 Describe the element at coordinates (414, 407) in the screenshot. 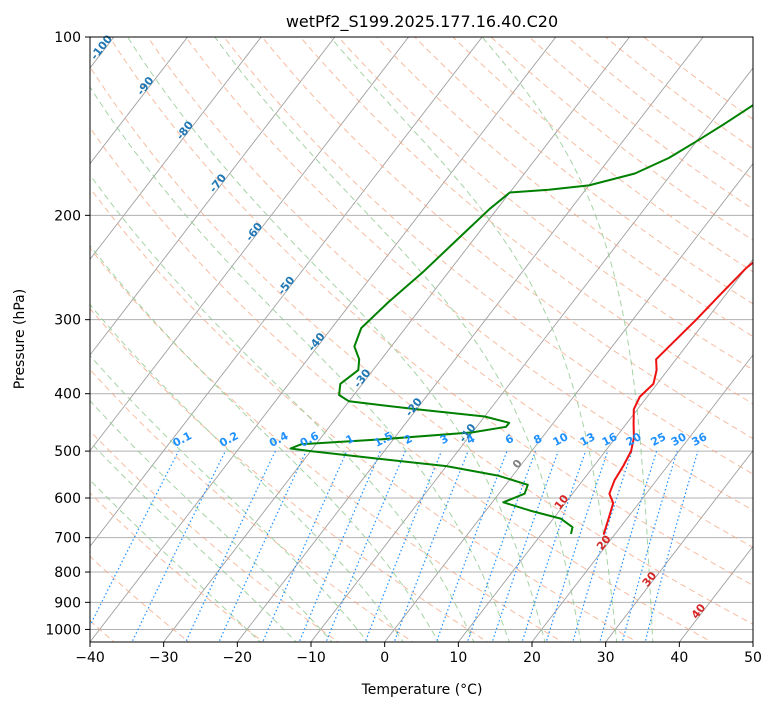

I see `isotherm-label: -20` at that location.